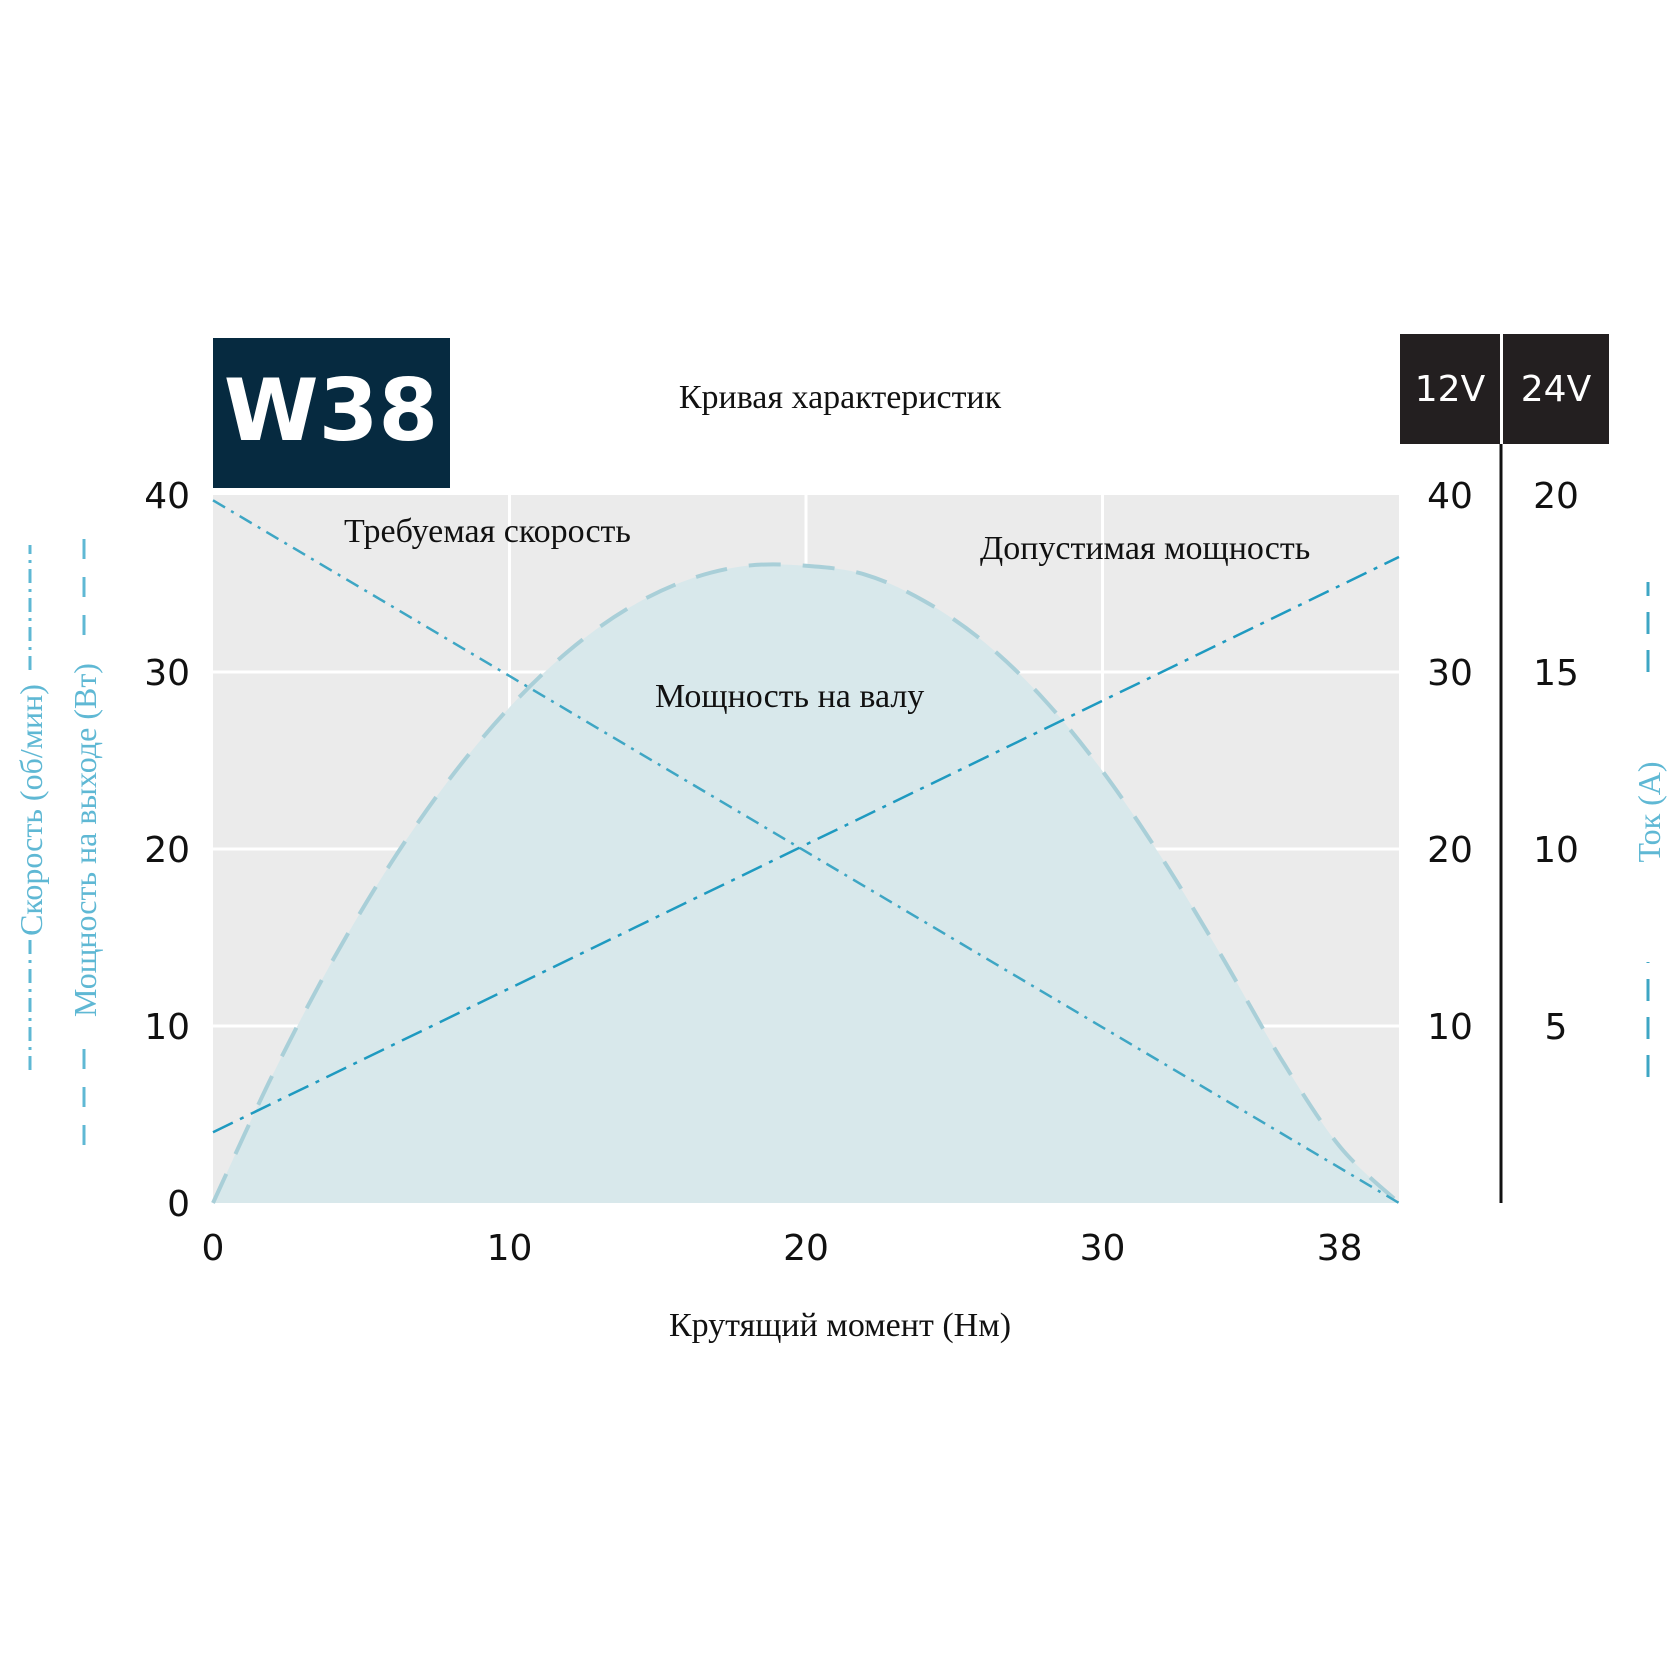 The width and height of the screenshot is (1671, 1671). I want to click on voltage-header-12v: 12V, so click(1450, 389).